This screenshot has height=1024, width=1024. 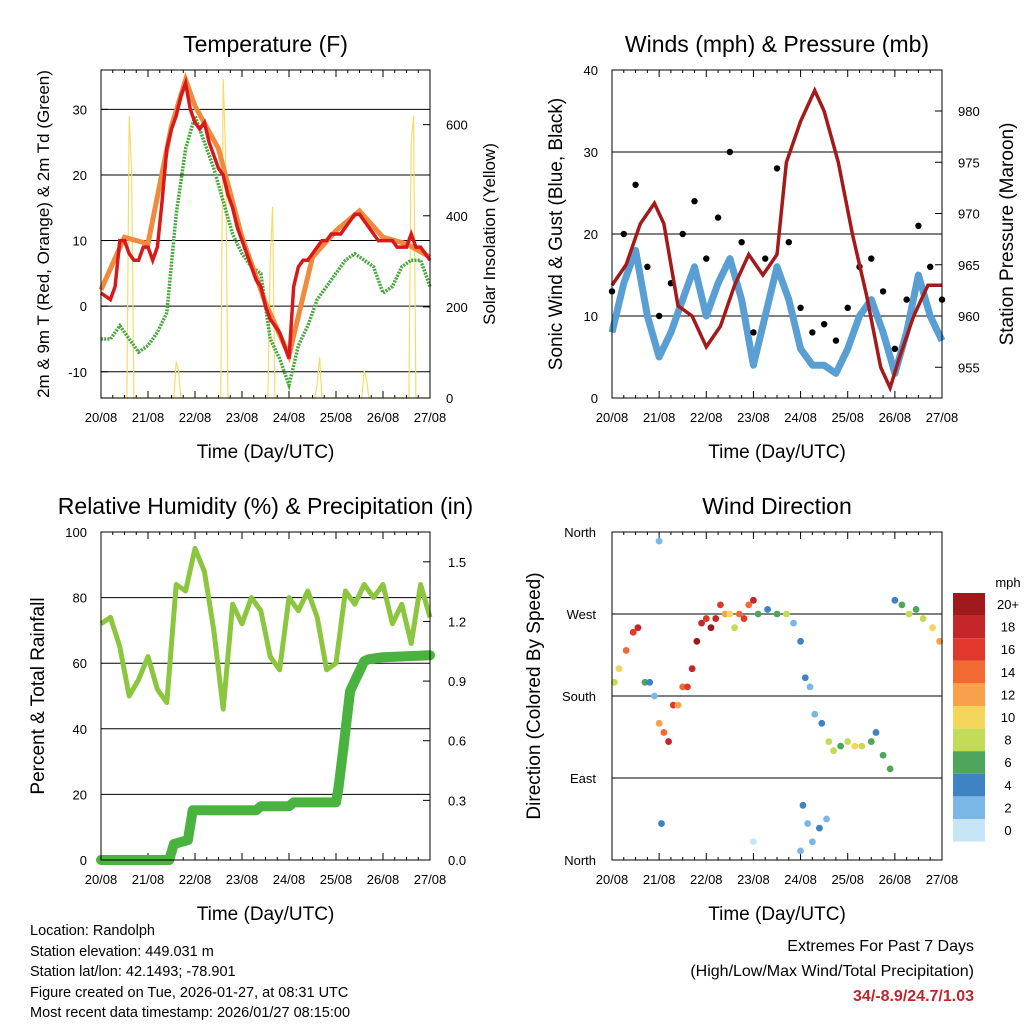 I want to click on sonic-wind-line, so click(x=777, y=311).